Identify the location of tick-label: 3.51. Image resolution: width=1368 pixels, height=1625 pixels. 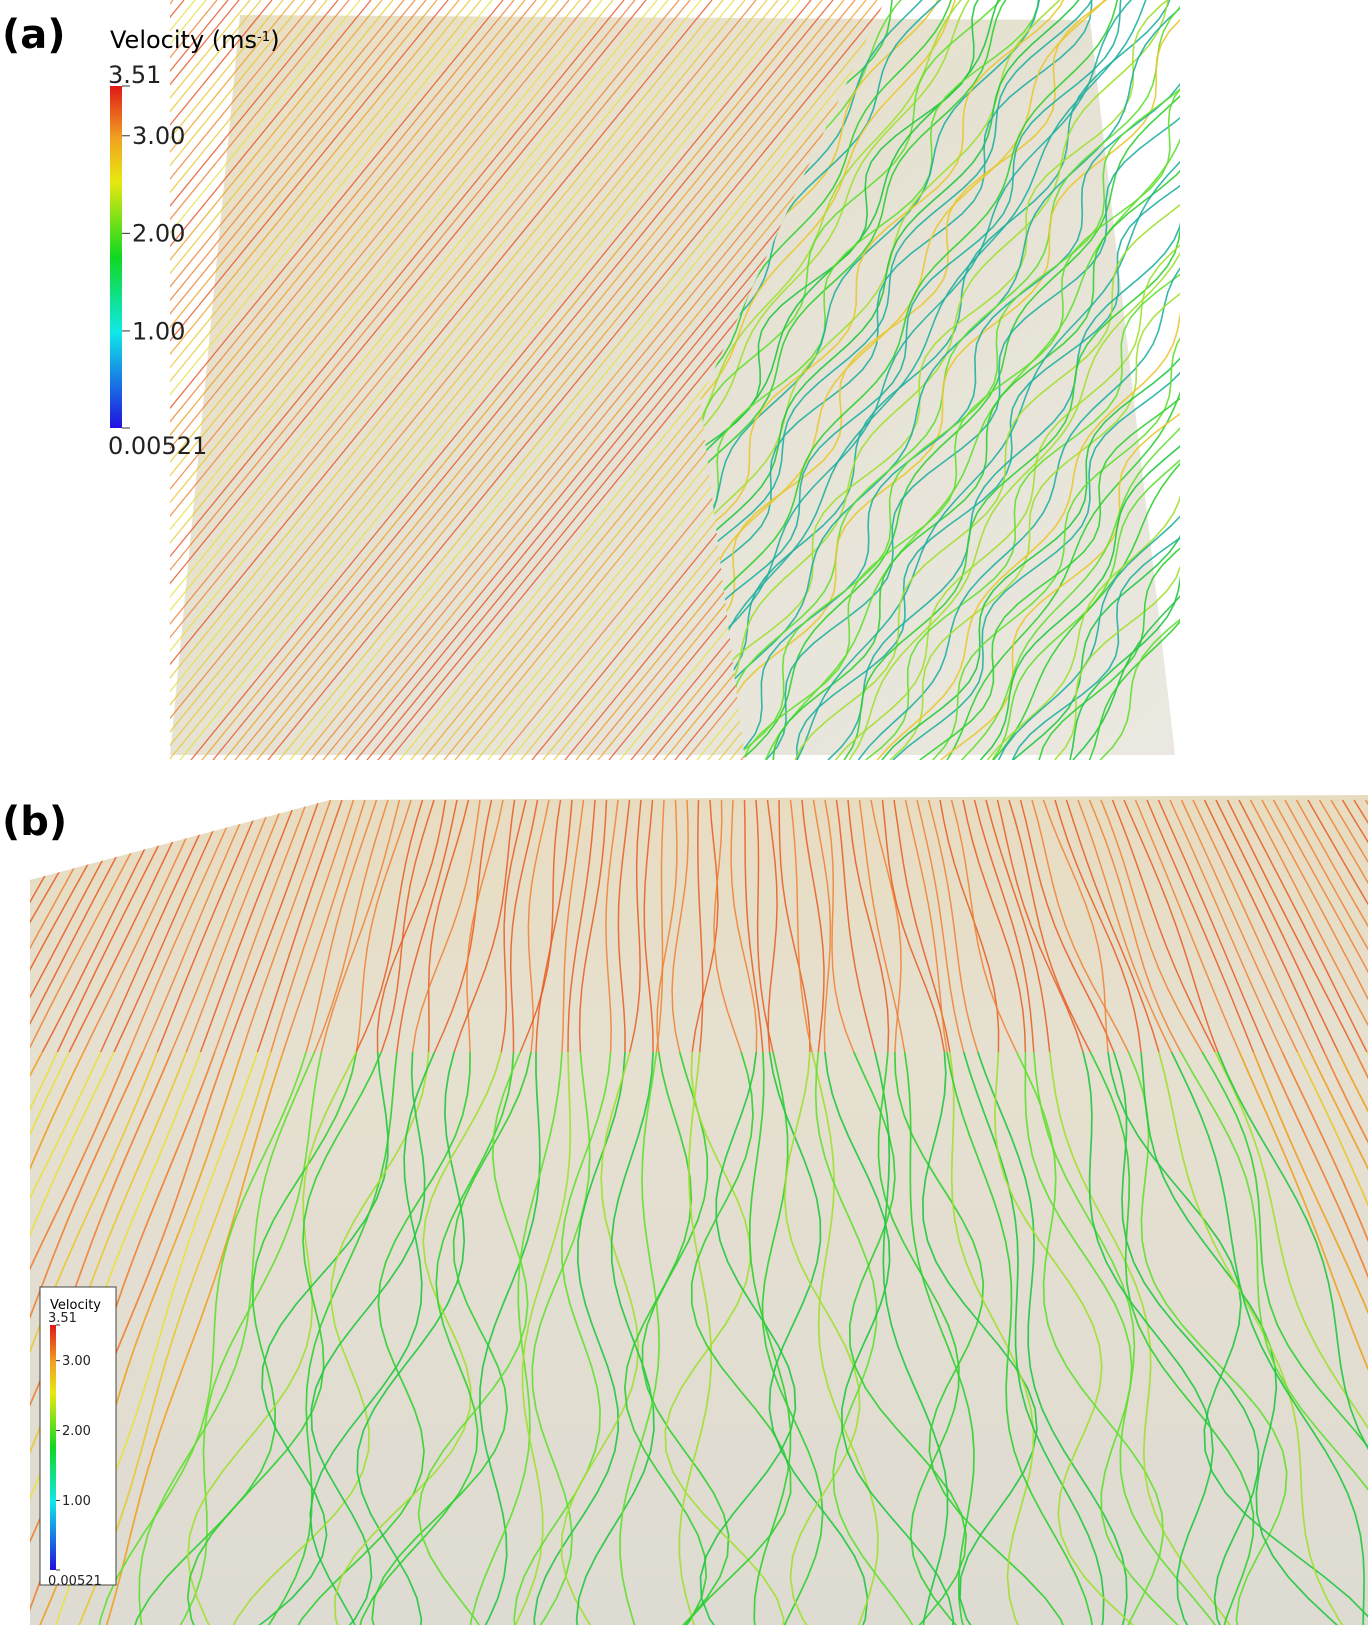
(134, 75).